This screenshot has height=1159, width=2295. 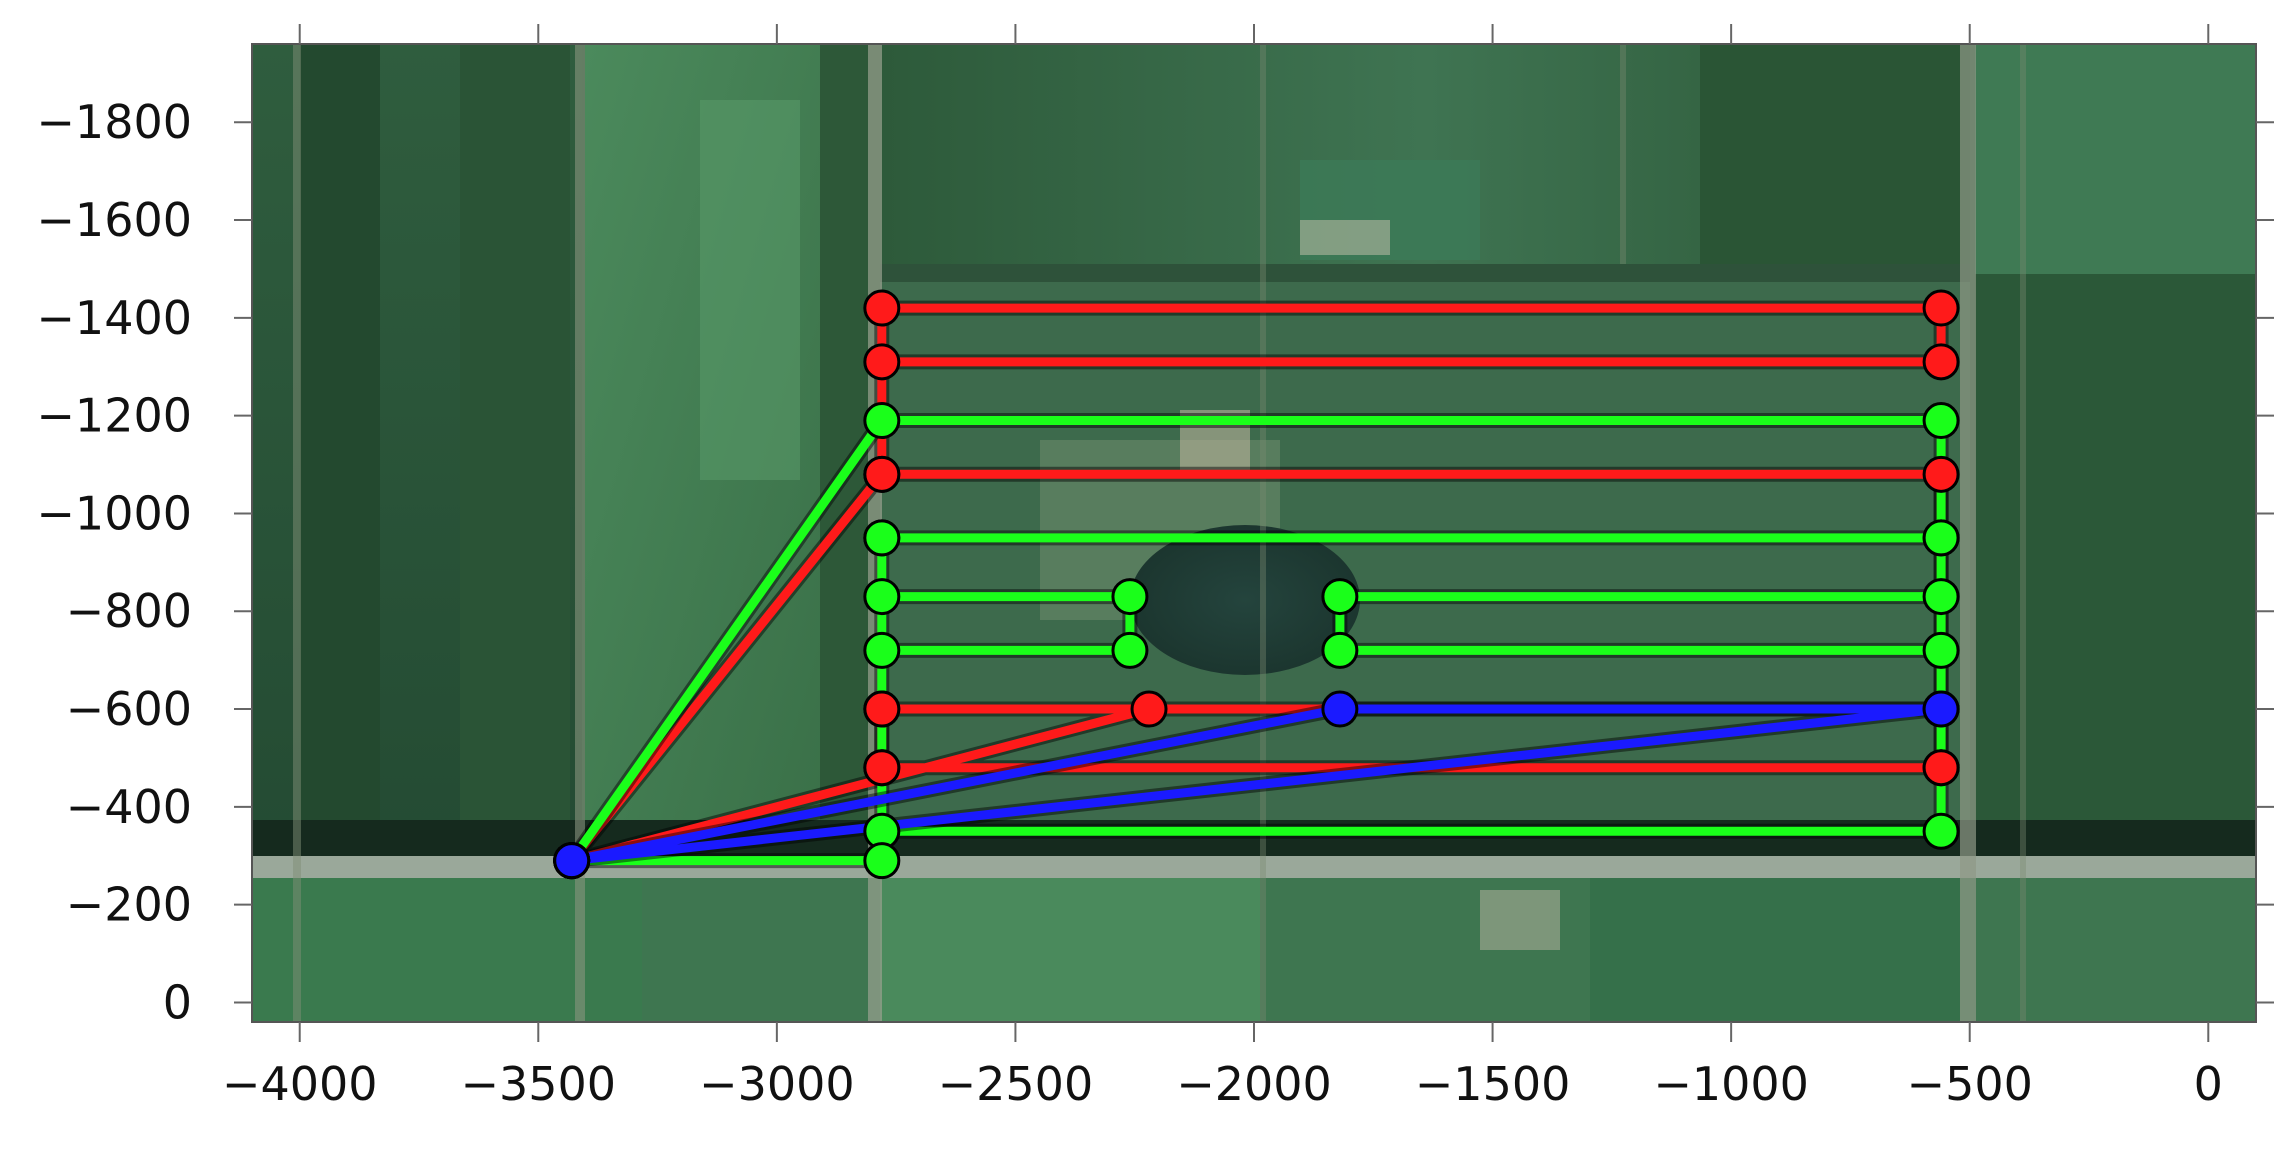 What do you see at coordinates (114, 122) in the screenshot?
I see `y-tick-label: −1800` at bounding box center [114, 122].